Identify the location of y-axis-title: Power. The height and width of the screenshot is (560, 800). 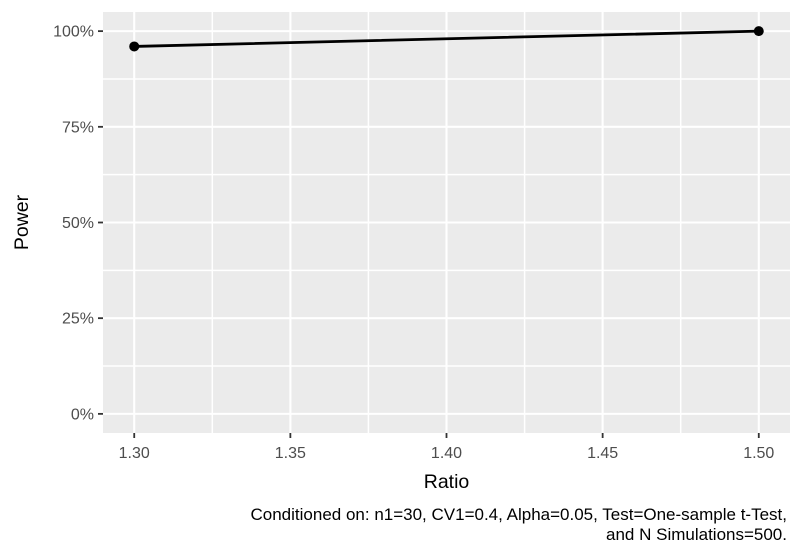
(22, 222).